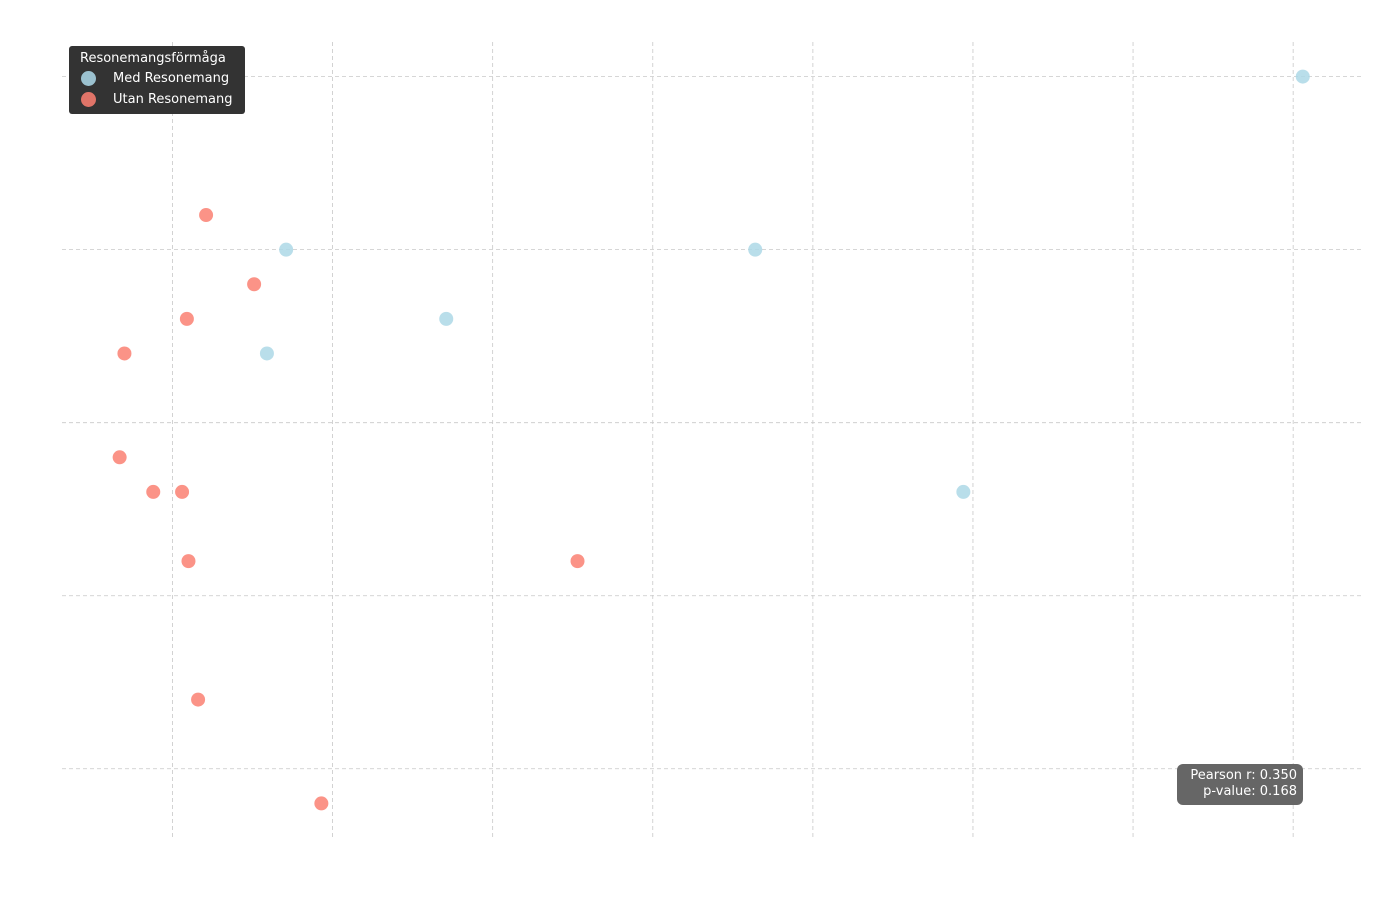 This screenshot has width=1400, height=900. What do you see at coordinates (173, 99) in the screenshot?
I see `legend-label-utan: Utan Resonemang` at bounding box center [173, 99].